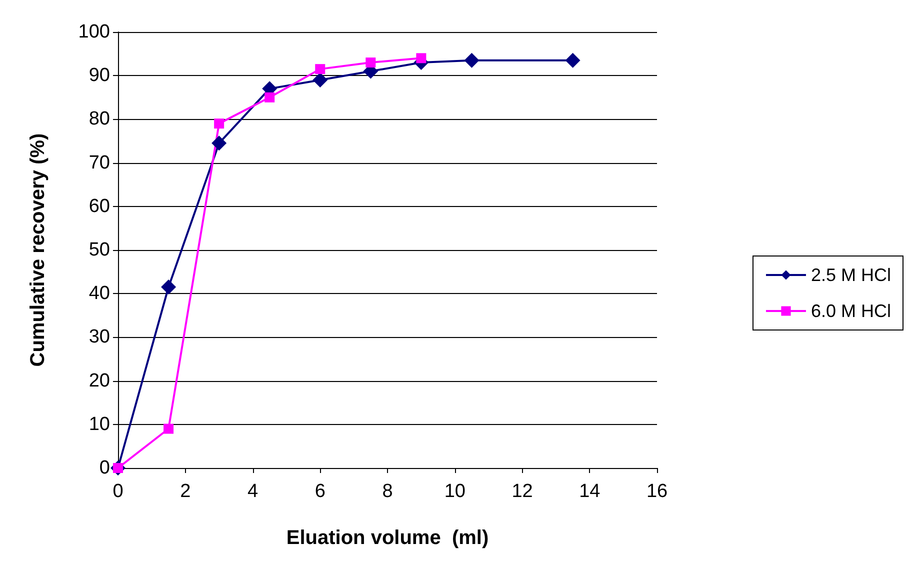 This screenshot has height=586, width=915. I want to click on y-tick-label: 100, so click(94, 32).